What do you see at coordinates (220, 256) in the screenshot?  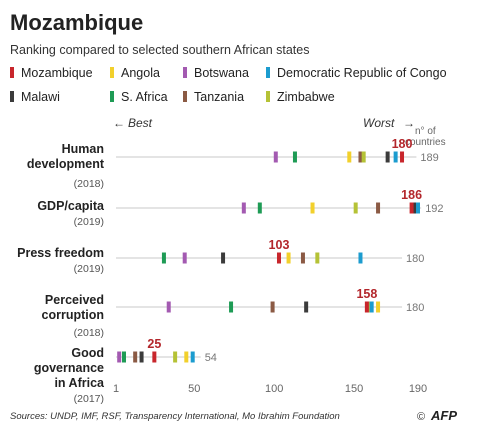 I see `indicator-row-press-freedom: Press freedom (2019) 180 103` at bounding box center [220, 256].